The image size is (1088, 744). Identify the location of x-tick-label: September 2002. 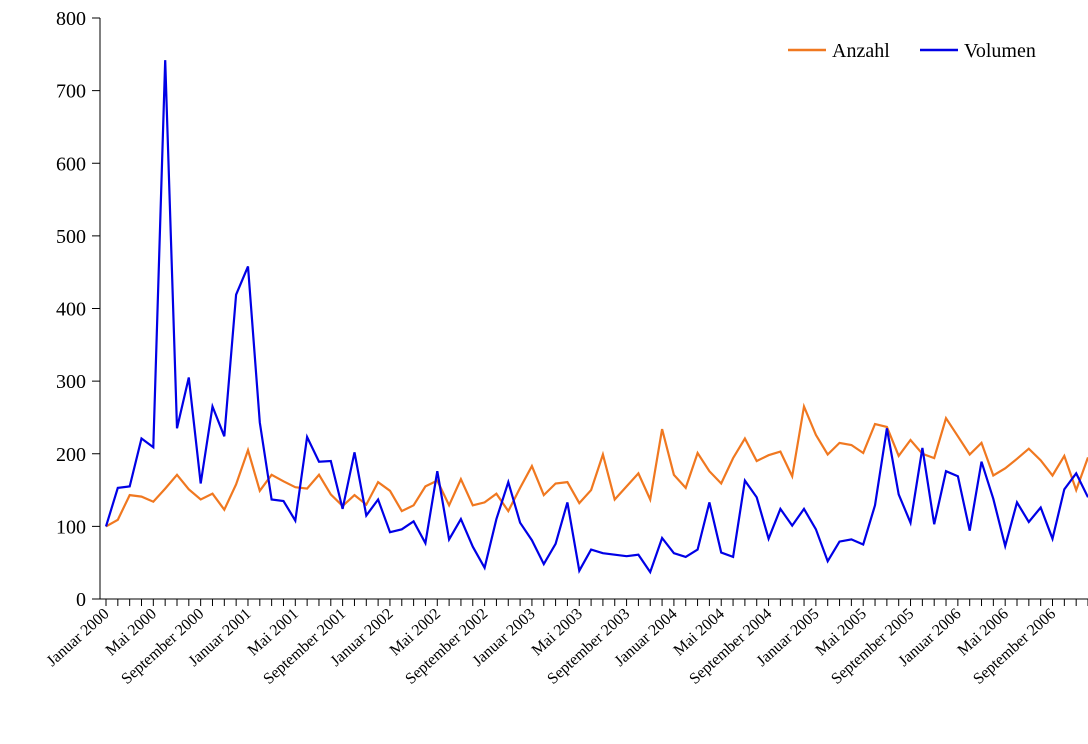
(446, 646).